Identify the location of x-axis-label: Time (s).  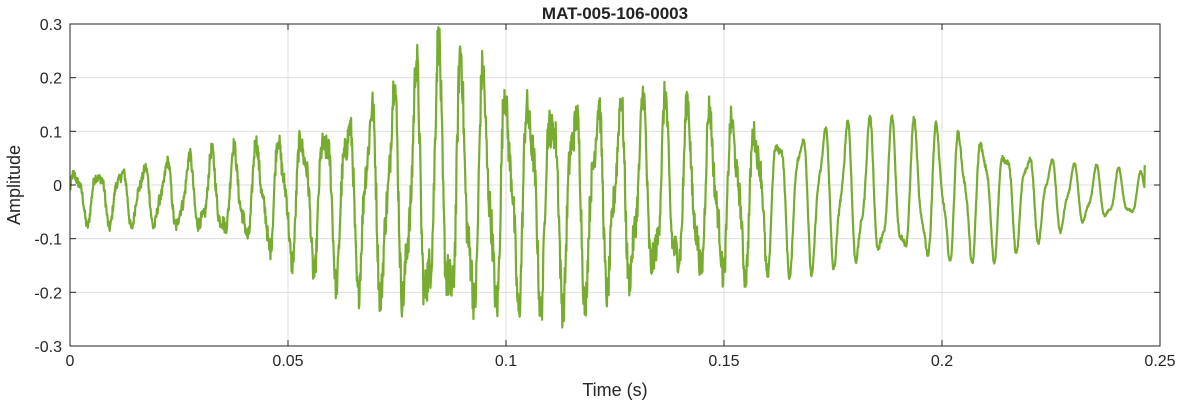
(614, 390).